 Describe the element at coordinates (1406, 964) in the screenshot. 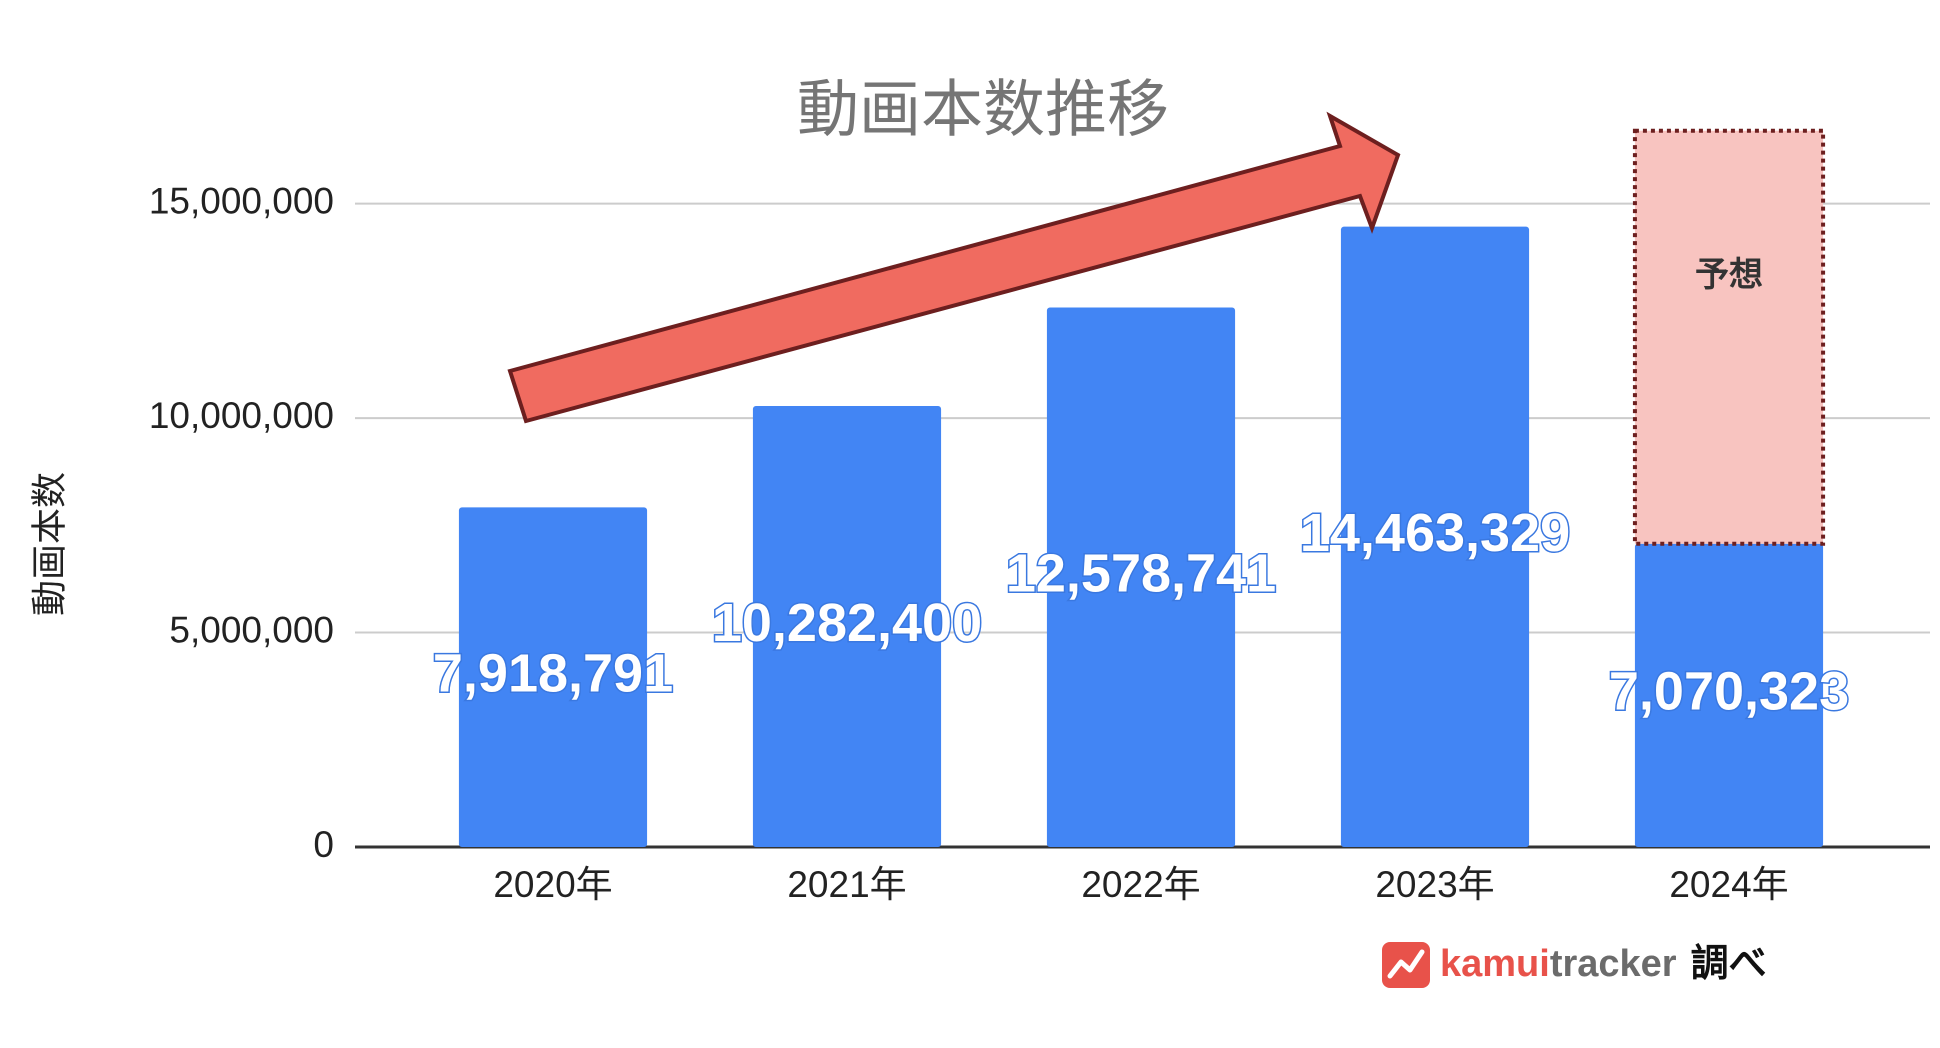

I see `logo-glyph` at that location.